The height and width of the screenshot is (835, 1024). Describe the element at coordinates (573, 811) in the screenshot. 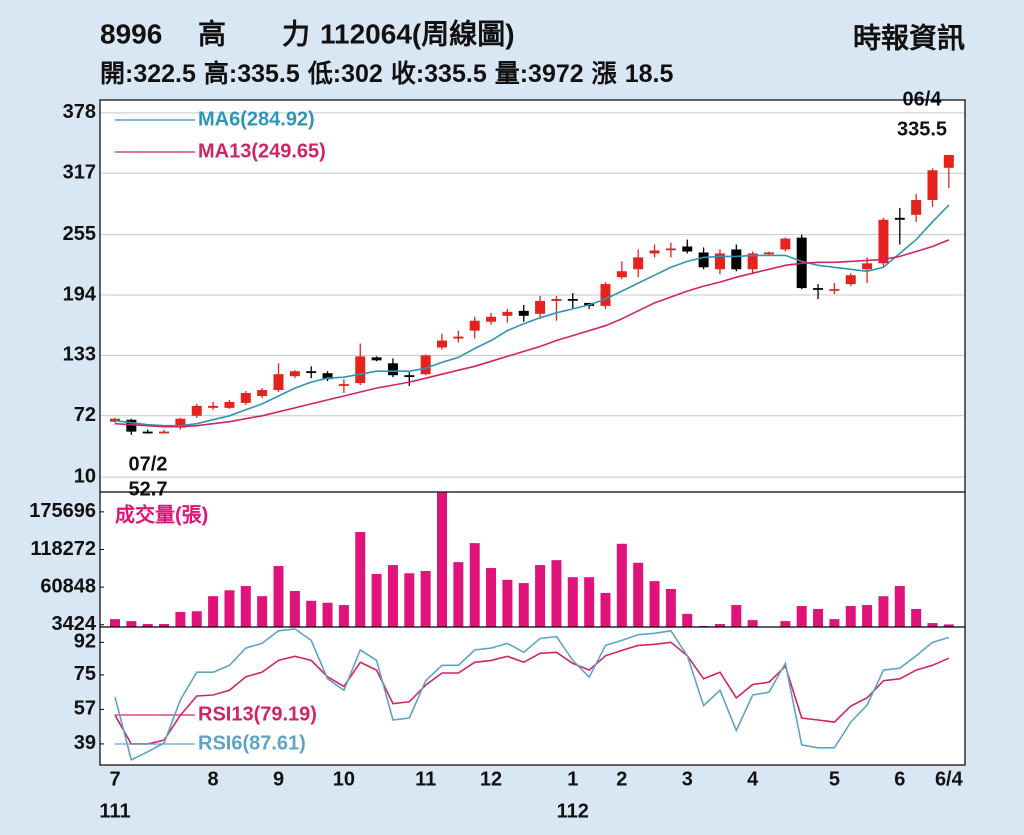

I see `x-year-label: 112` at that location.